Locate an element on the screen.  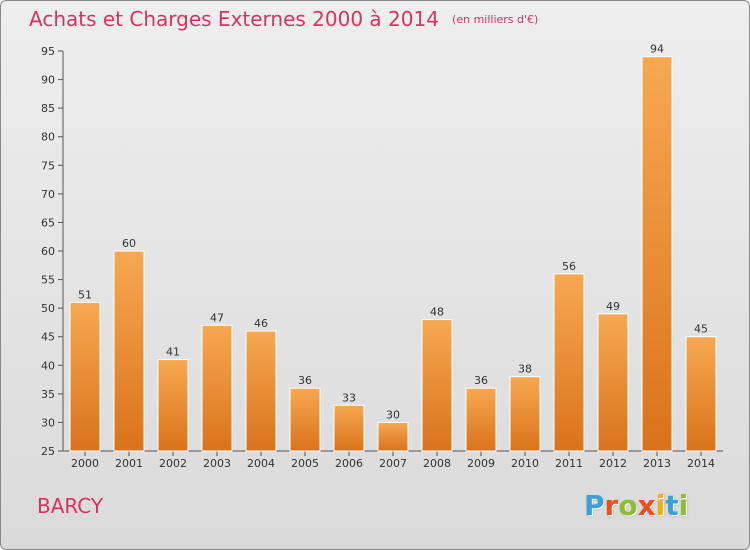
logo-letter: P is located at coordinates (594, 505).